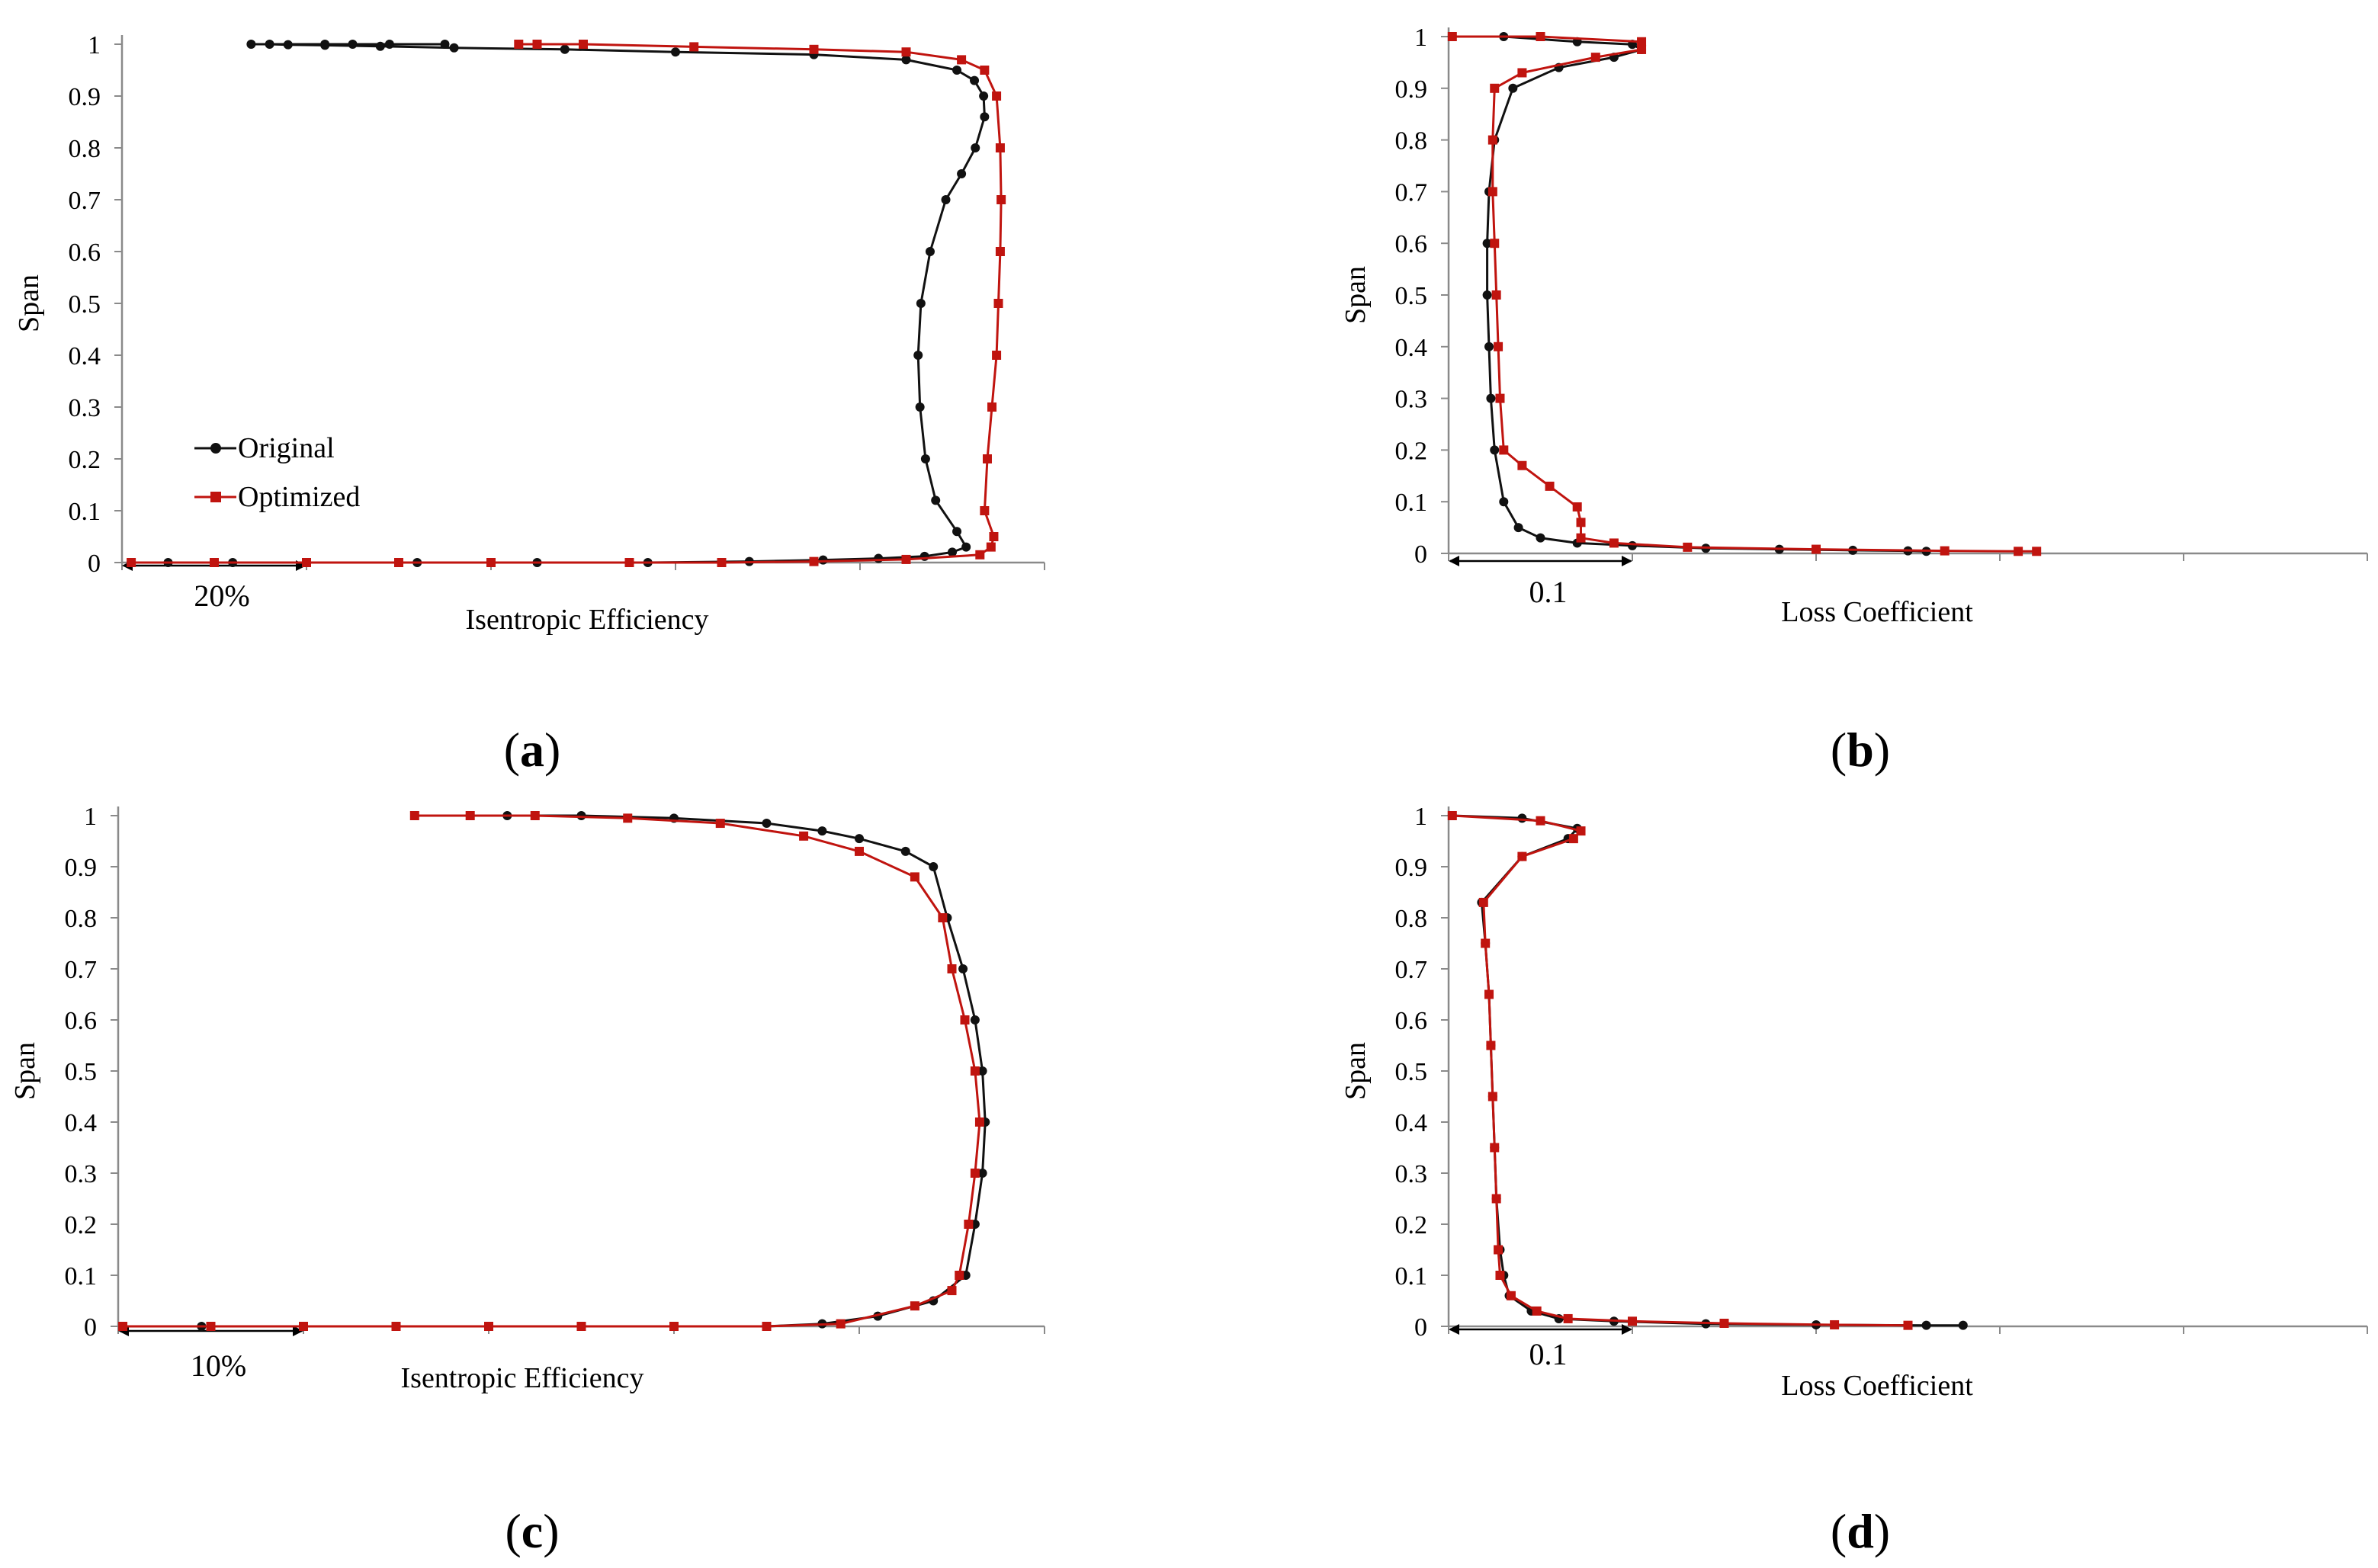 The height and width of the screenshot is (1568, 2378). I want to click on x-axis-title: Isentropic Efficiency, so click(587, 620).